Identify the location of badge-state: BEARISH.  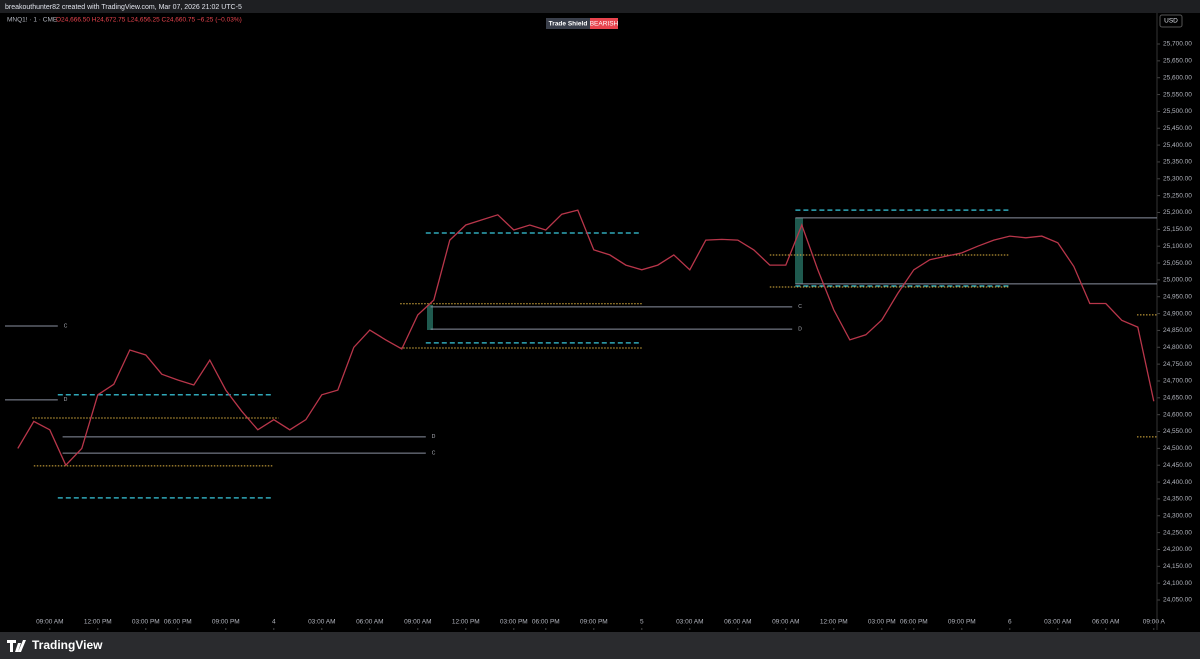
(604, 24).